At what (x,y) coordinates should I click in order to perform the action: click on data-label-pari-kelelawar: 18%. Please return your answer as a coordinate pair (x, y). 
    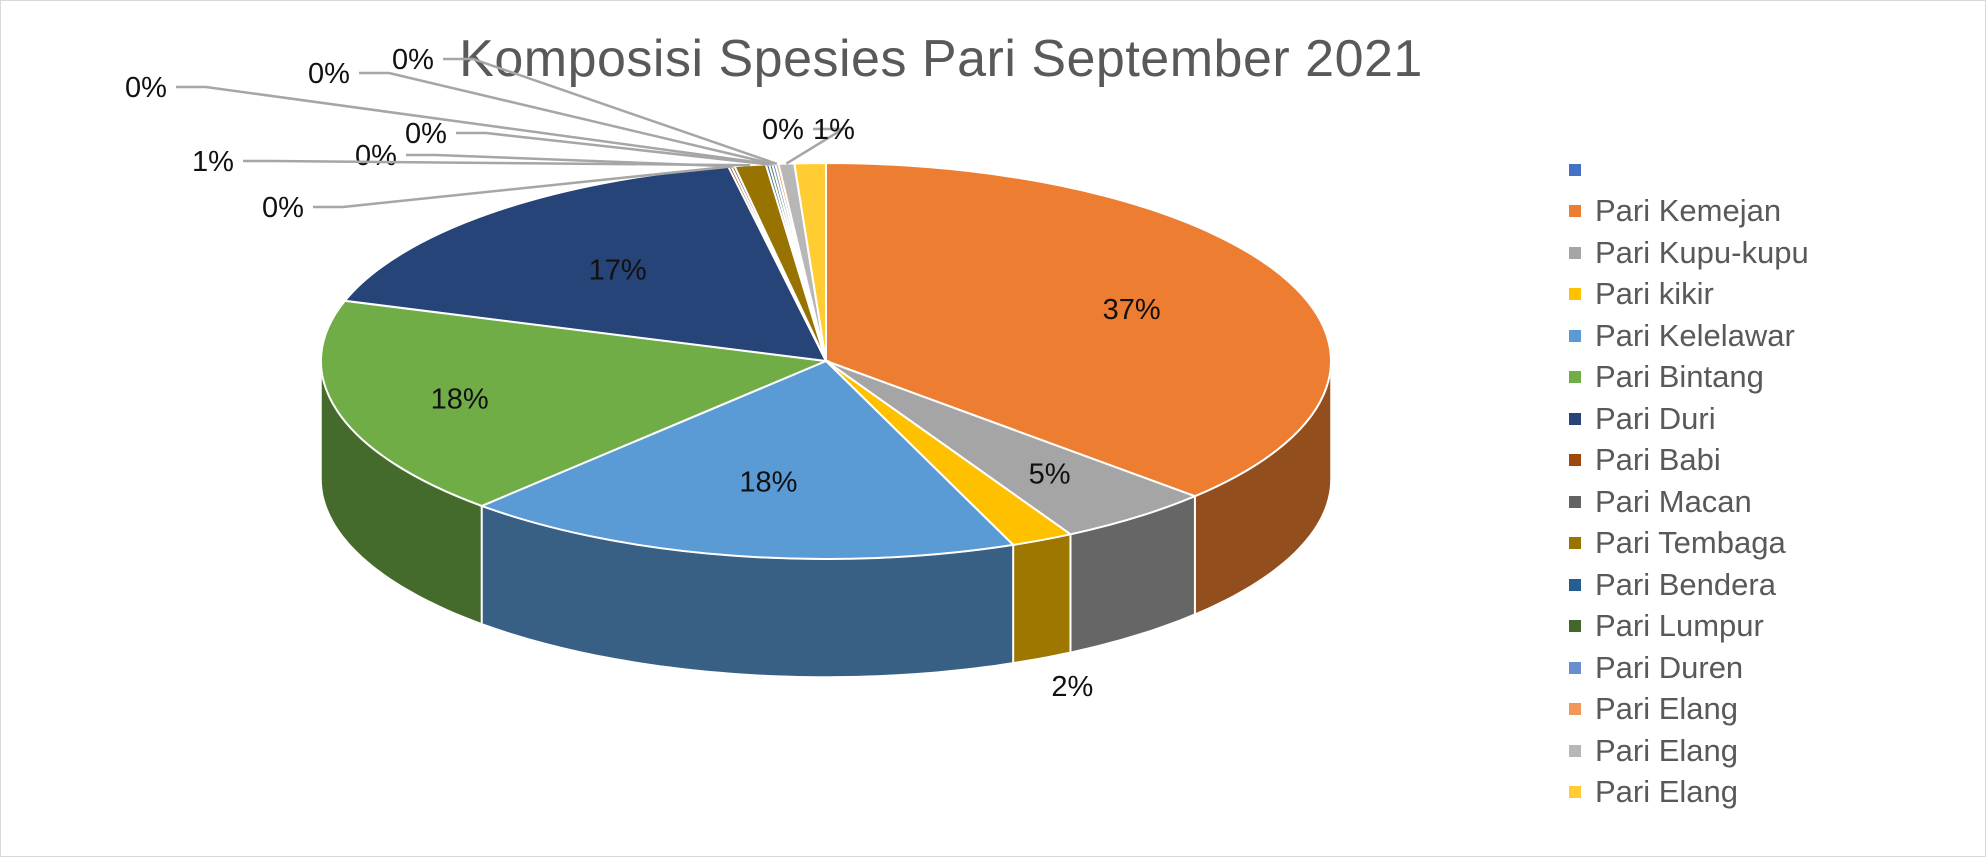
    Looking at the image, I should click on (768, 483).